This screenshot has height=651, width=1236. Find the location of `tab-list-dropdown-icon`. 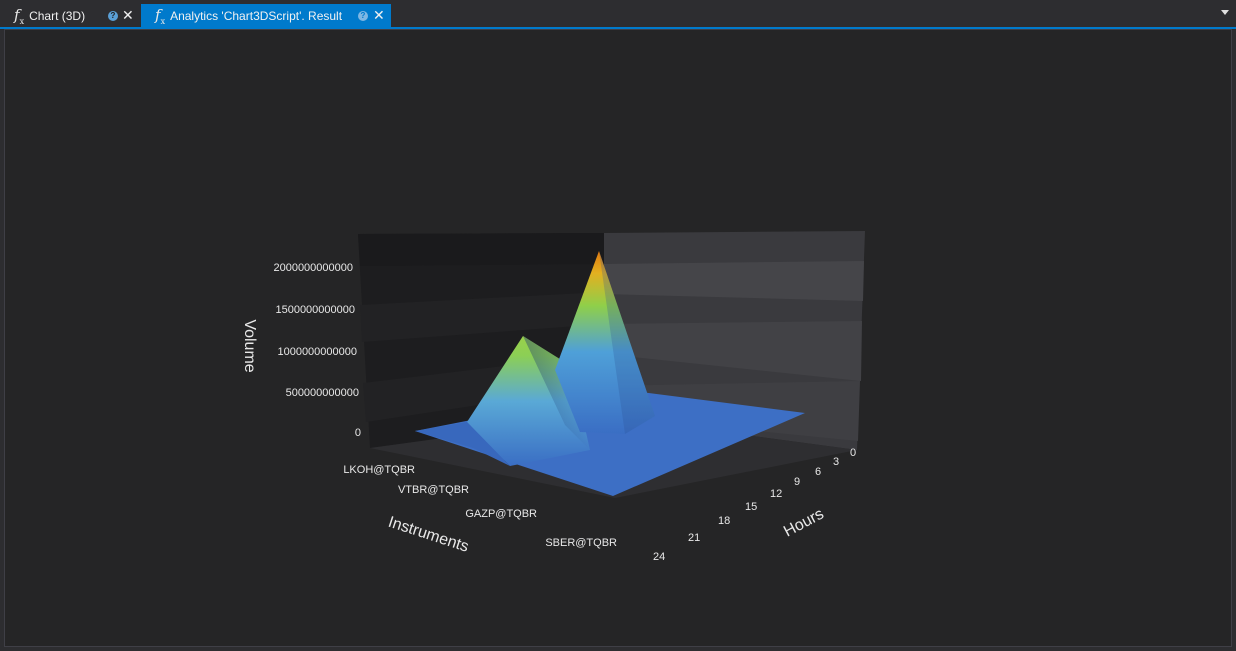

tab-list-dropdown-icon is located at coordinates (1225, 12).